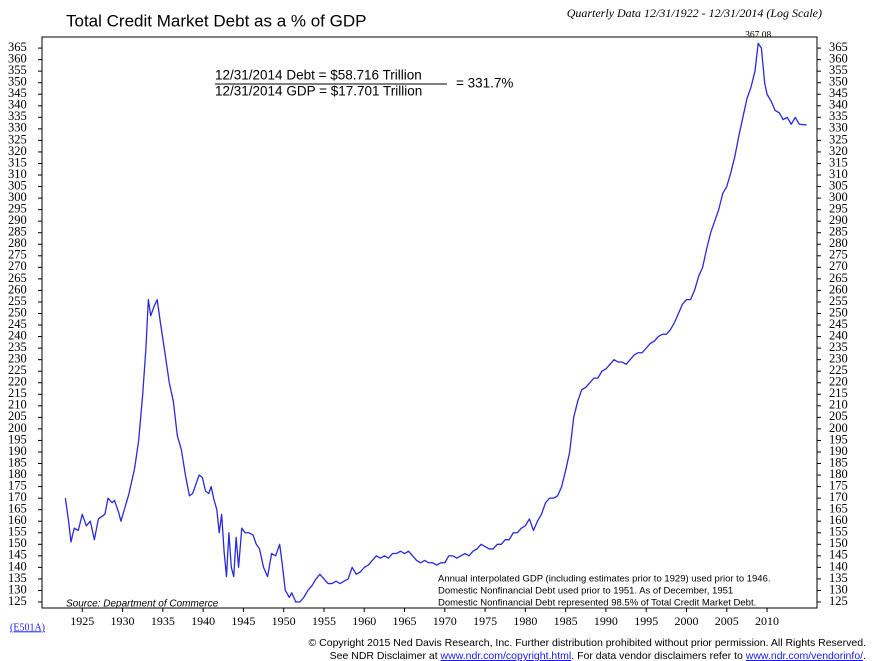  What do you see at coordinates (445, 621) in the screenshot?
I see `x-tick-label: 1970` at bounding box center [445, 621].